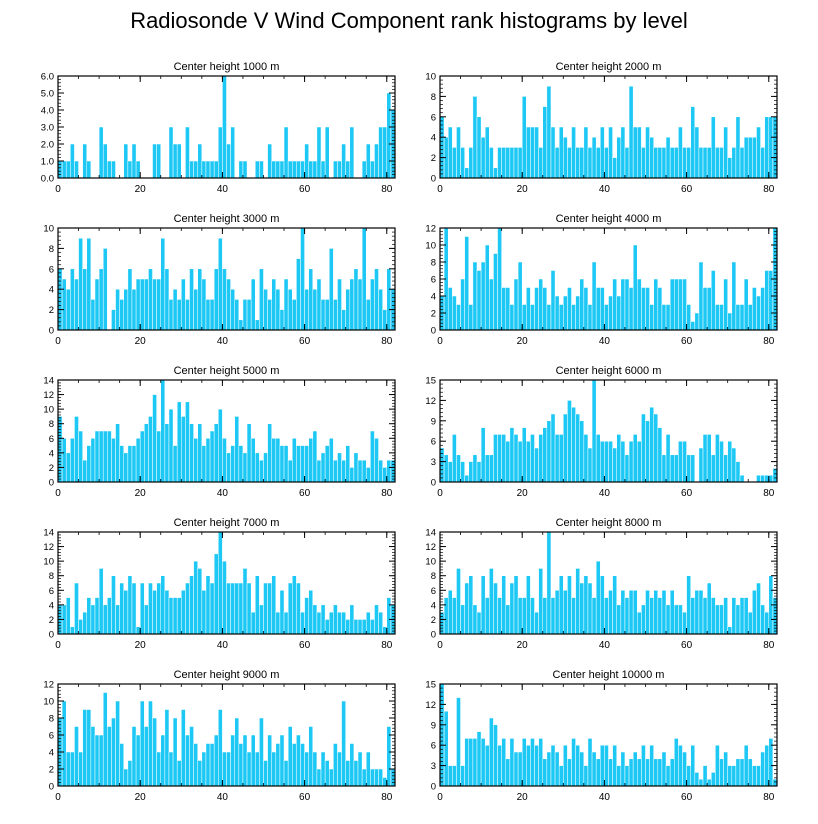  I want to click on y-tick-label: 3, so click(433, 766).